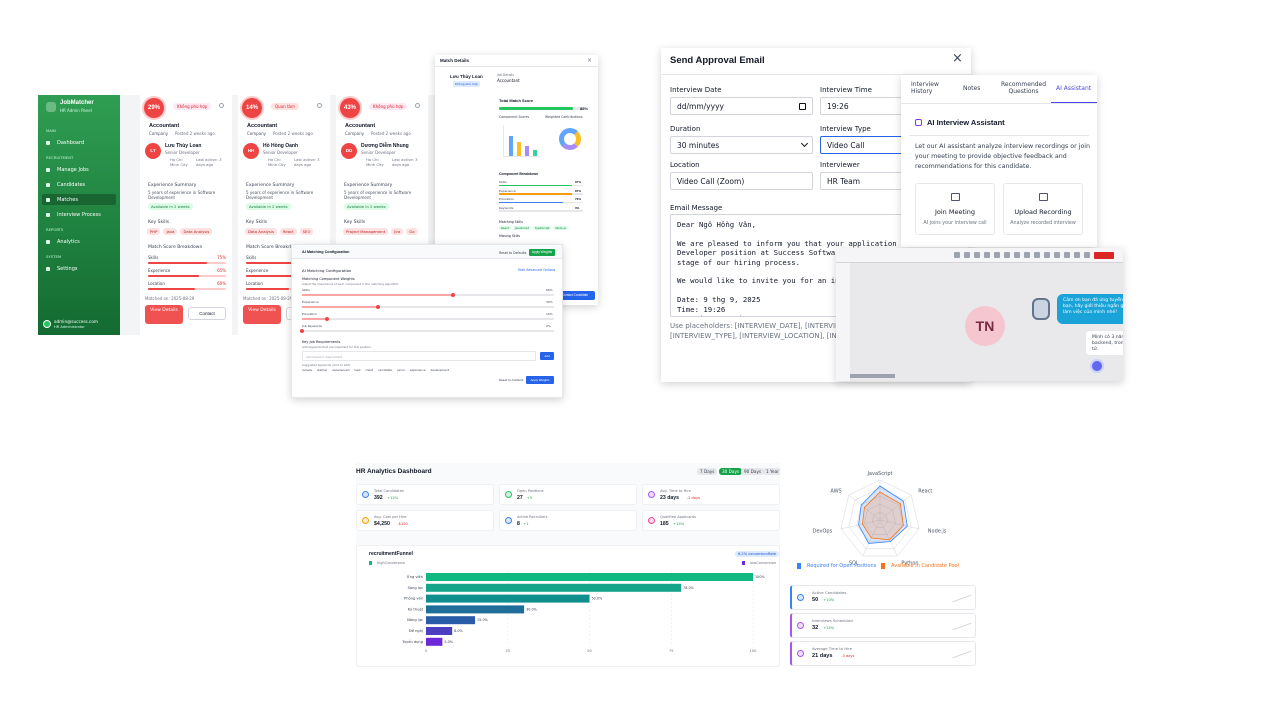  Describe the element at coordinates (527, 151) in the screenshot. I see `mini-bar` at that location.